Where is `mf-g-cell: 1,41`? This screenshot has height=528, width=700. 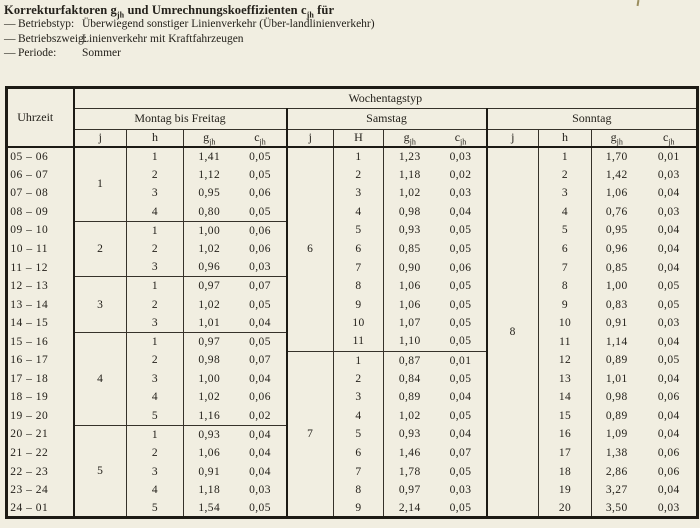 mf-g-cell: 1,41 is located at coordinates (209, 156).